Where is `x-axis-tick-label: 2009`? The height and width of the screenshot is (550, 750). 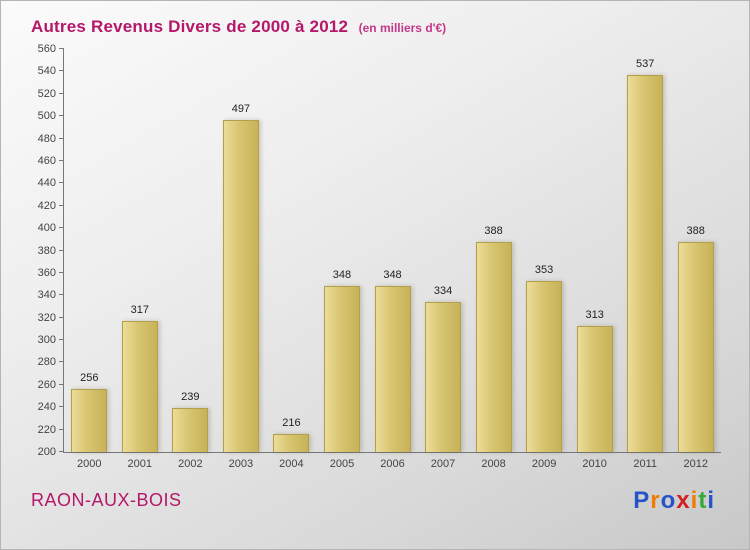 x-axis-tick-label: 2009 is located at coordinates (544, 464).